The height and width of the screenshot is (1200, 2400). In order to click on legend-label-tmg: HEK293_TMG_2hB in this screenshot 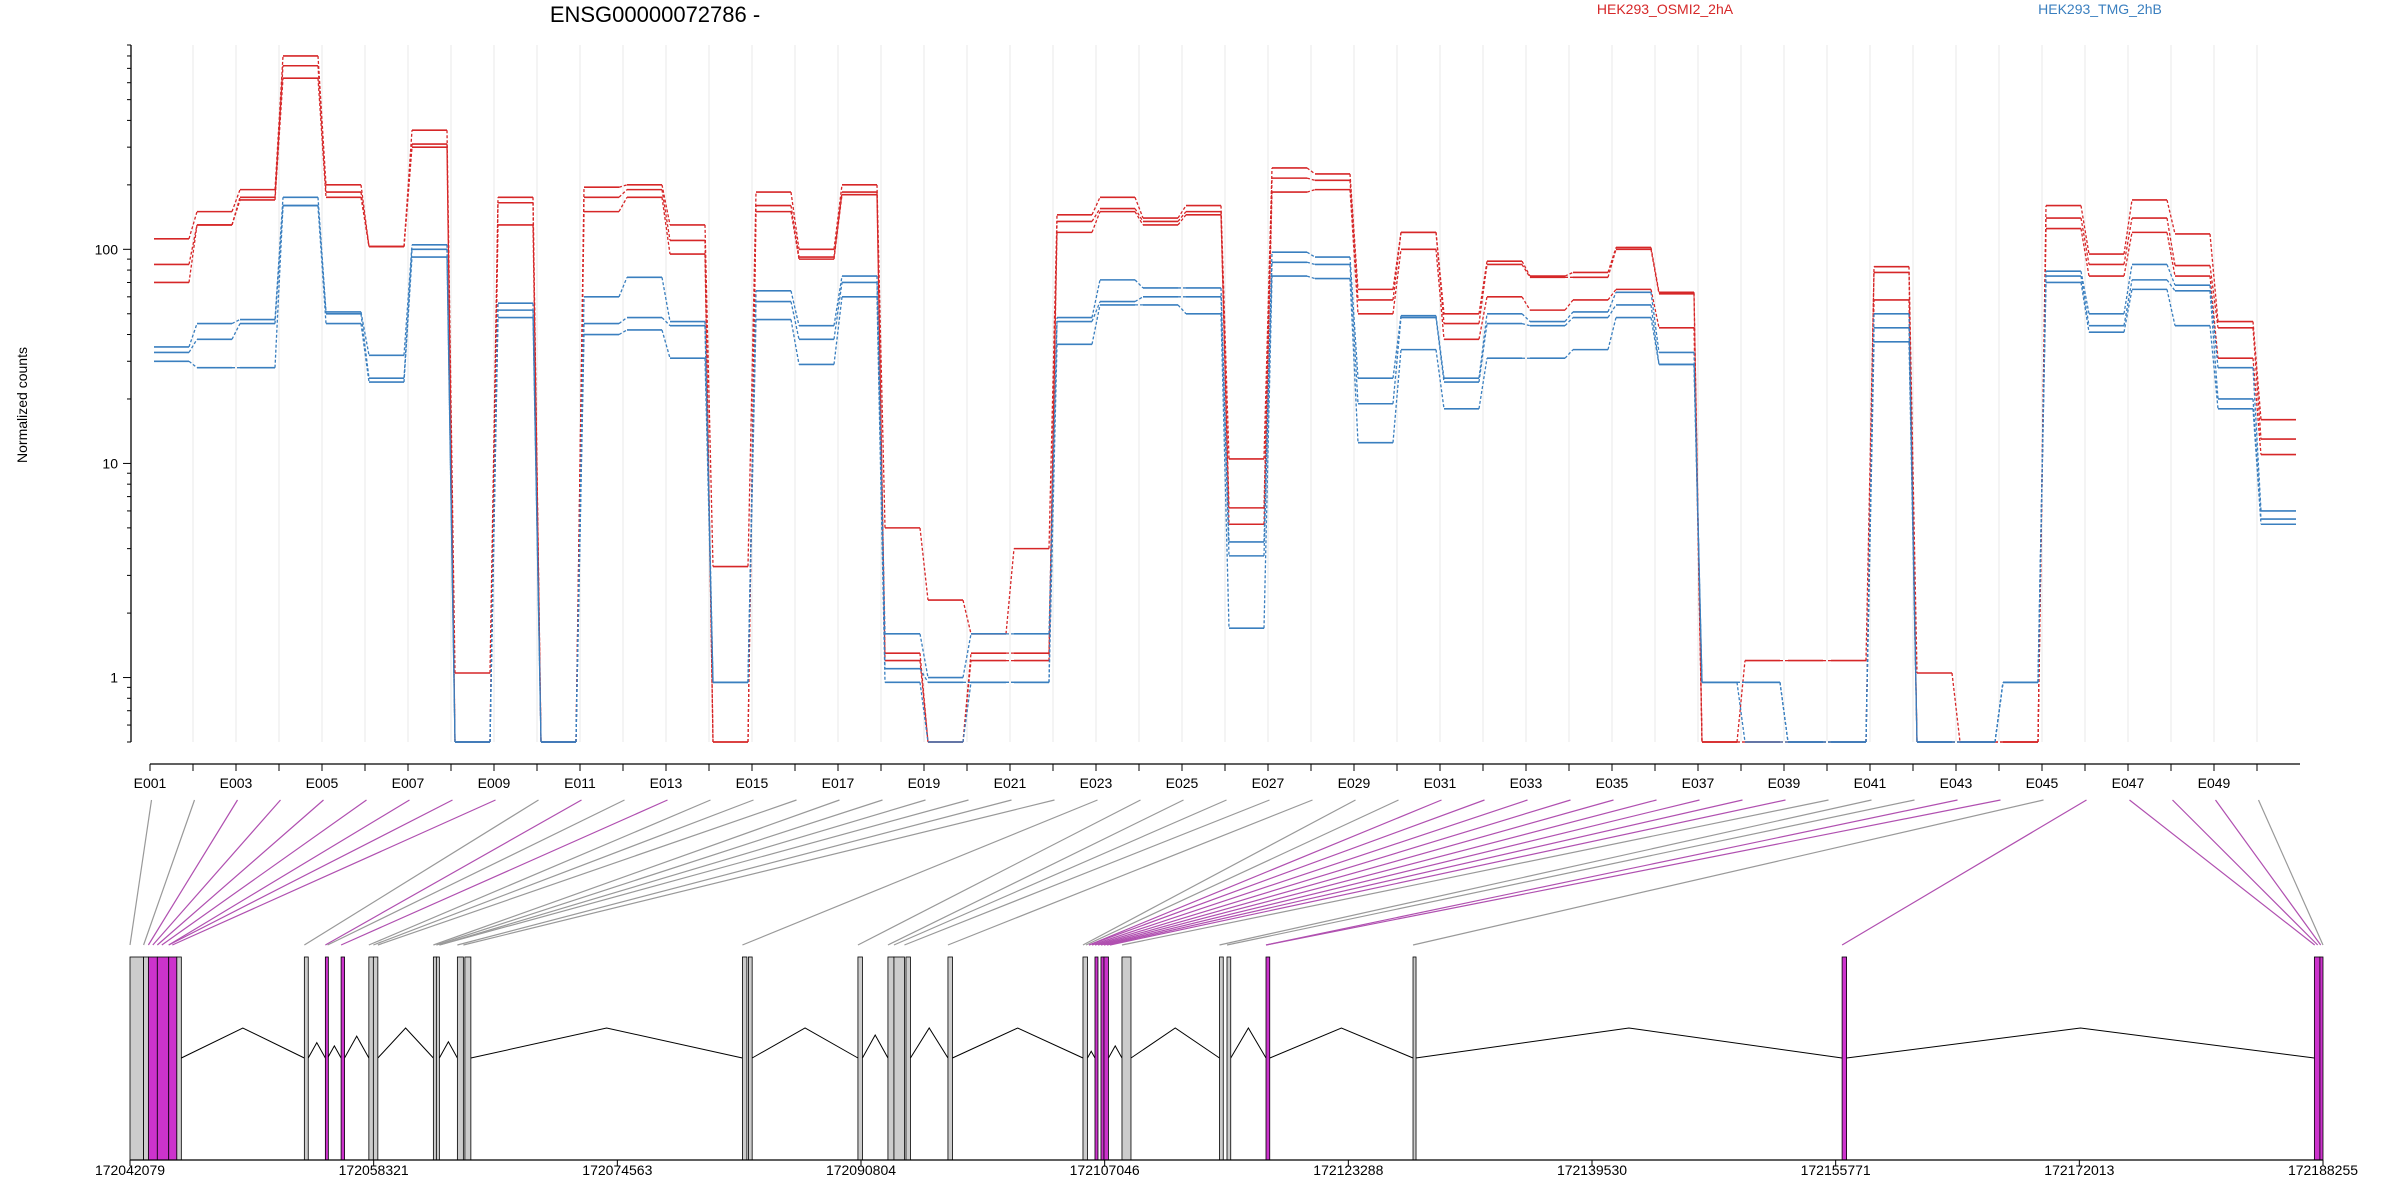, I will do `click(2100, 9)`.